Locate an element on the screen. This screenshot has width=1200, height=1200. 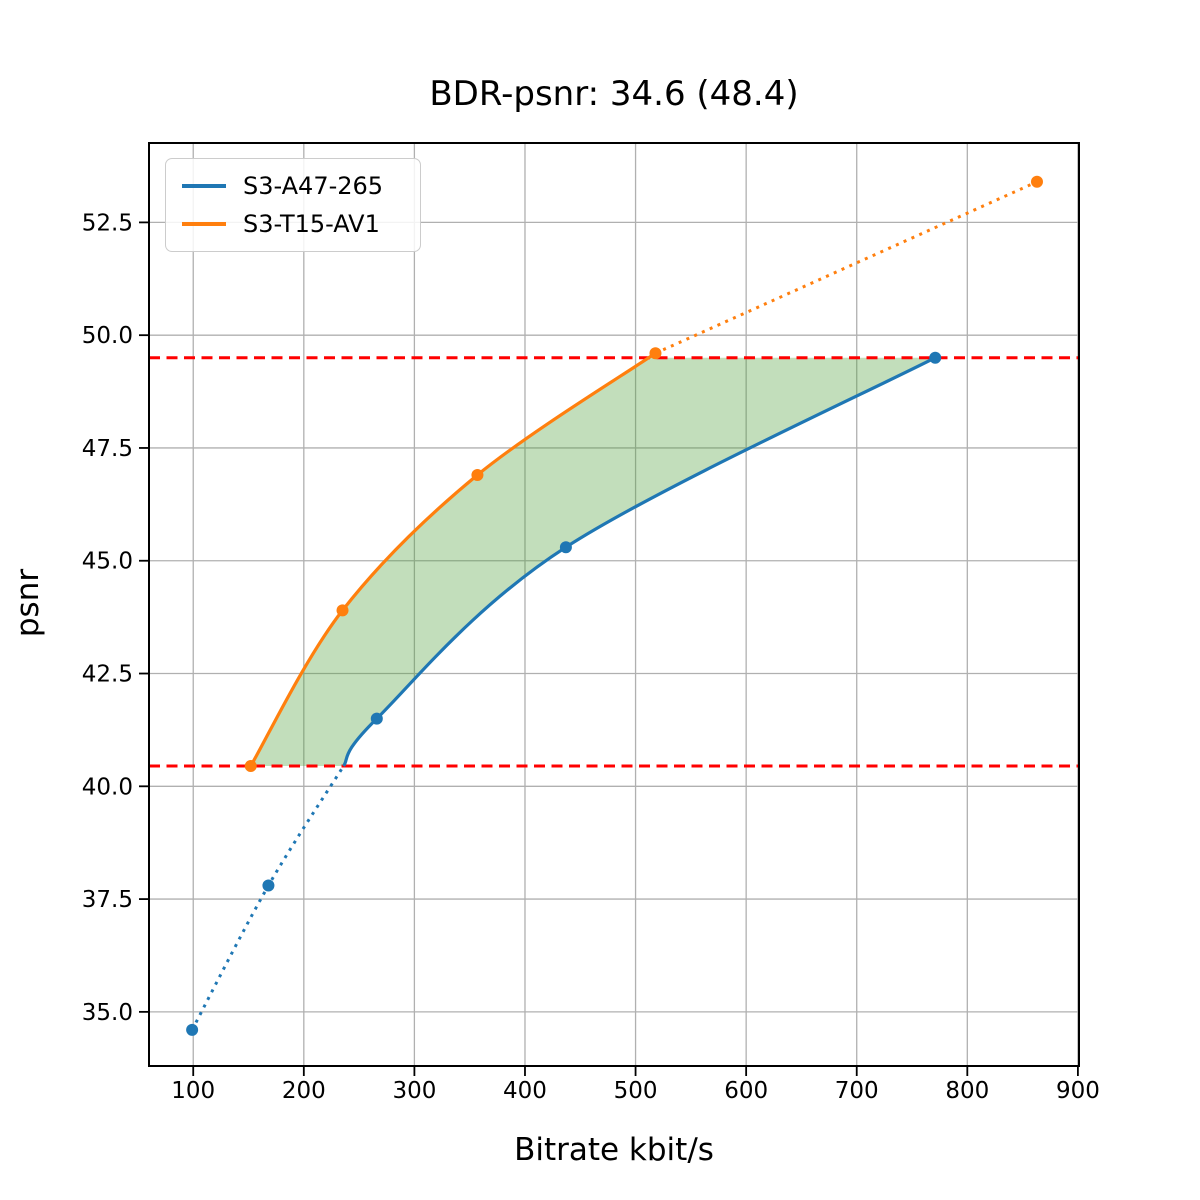
legend-label: S3-T15-AV1 is located at coordinates (311, 224).